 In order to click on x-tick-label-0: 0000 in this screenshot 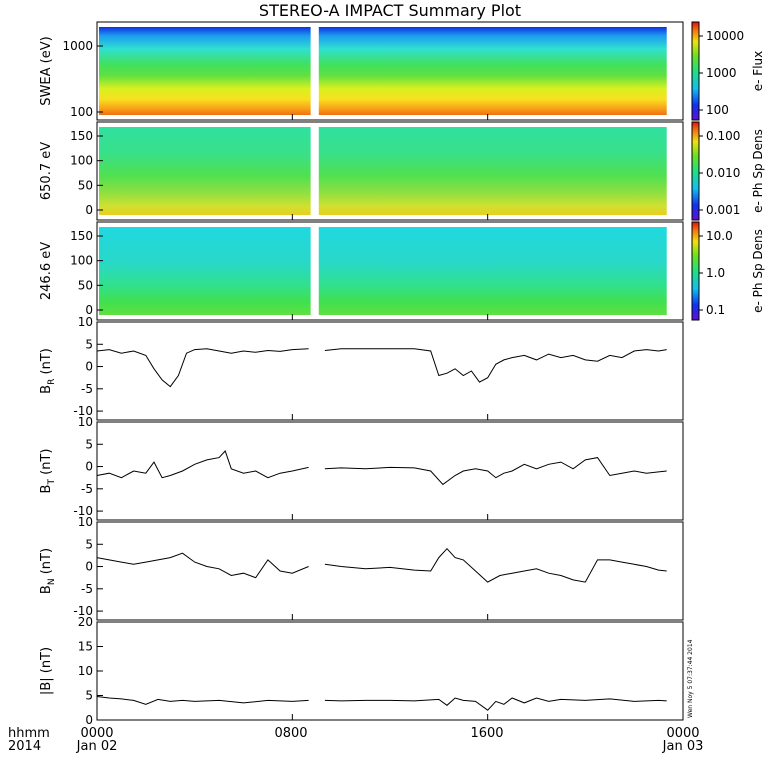, I will do `click(96, 733)`.